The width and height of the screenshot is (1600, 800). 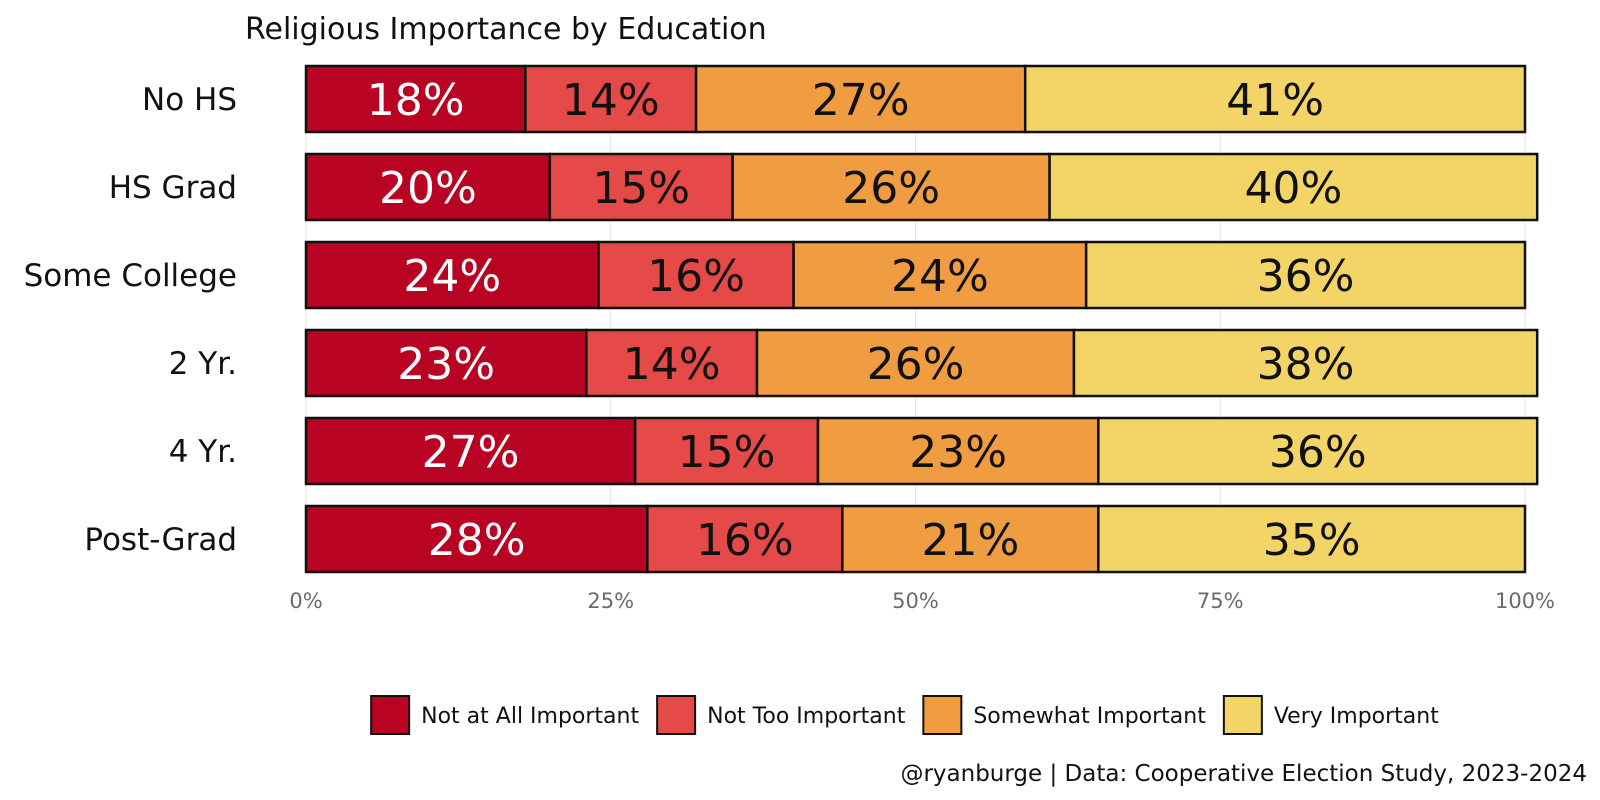 I want to click on bar-row: 27% 15% 23% 36%, so click(x=921, y=451).